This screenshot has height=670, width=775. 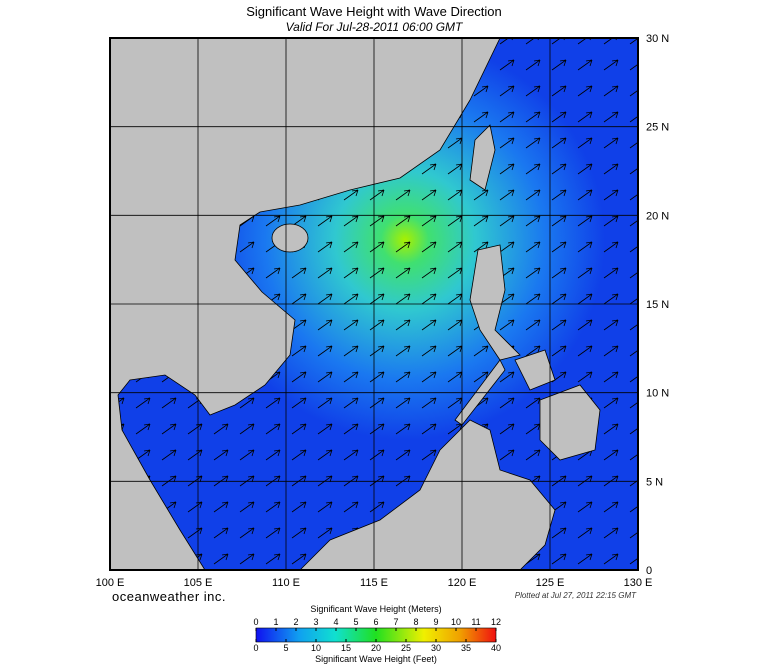 What do you see at coordinates (435, 622) in the screenshot?
I see `meters-tick-label: 9` at bounding box center [435, 622].